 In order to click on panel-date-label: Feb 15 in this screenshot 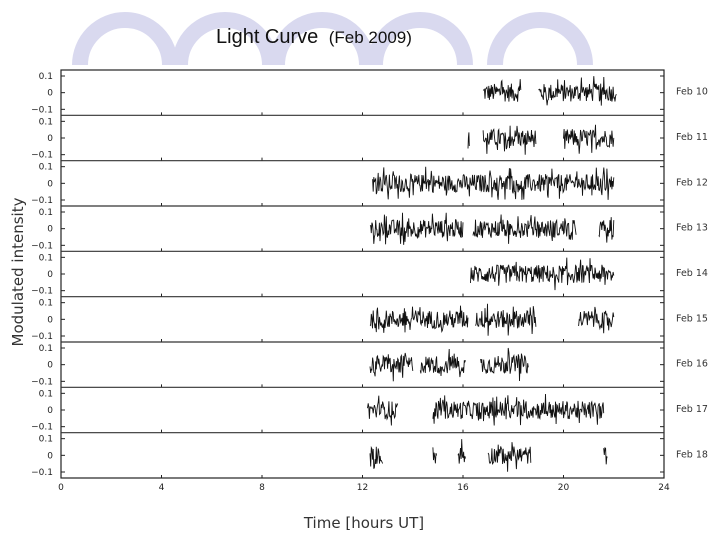, I will do `click(692, 318)`.